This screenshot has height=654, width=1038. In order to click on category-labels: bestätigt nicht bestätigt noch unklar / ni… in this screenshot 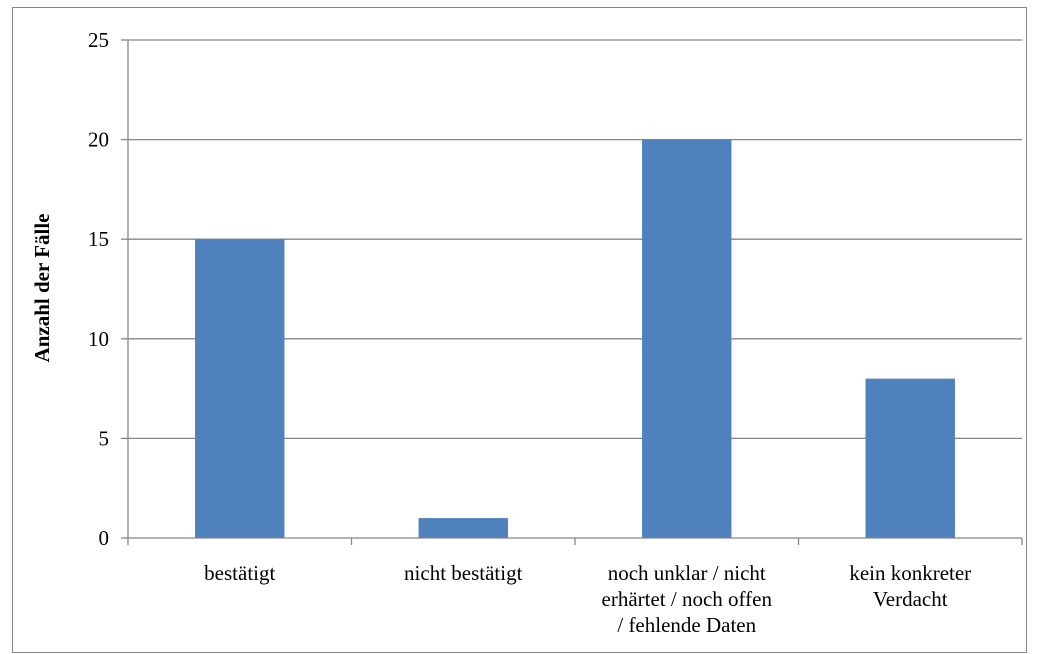, I will do `click(587, 599)`.